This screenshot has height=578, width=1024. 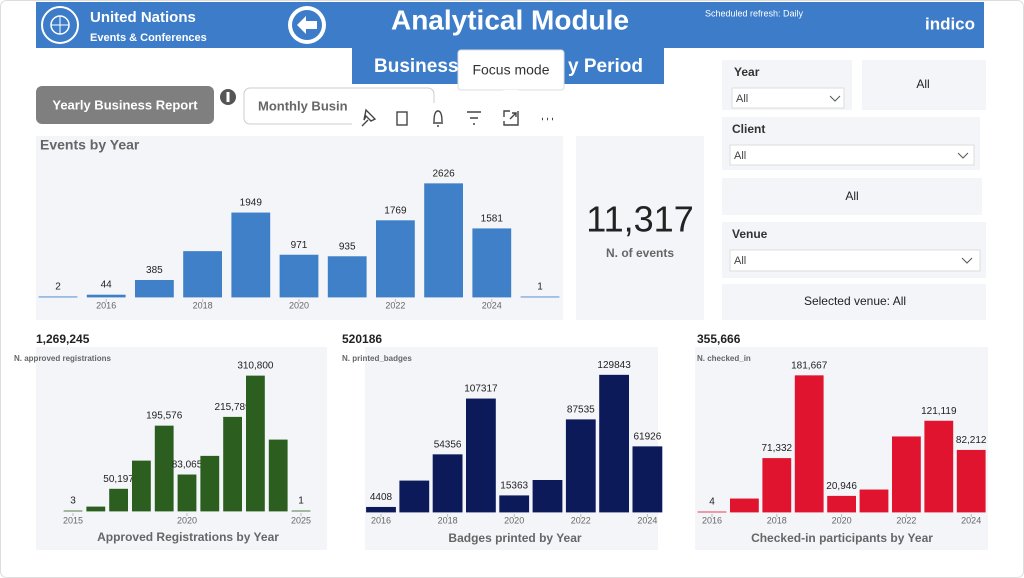 I want to click on chart-total: 355,666, so click(x=719, y=339).